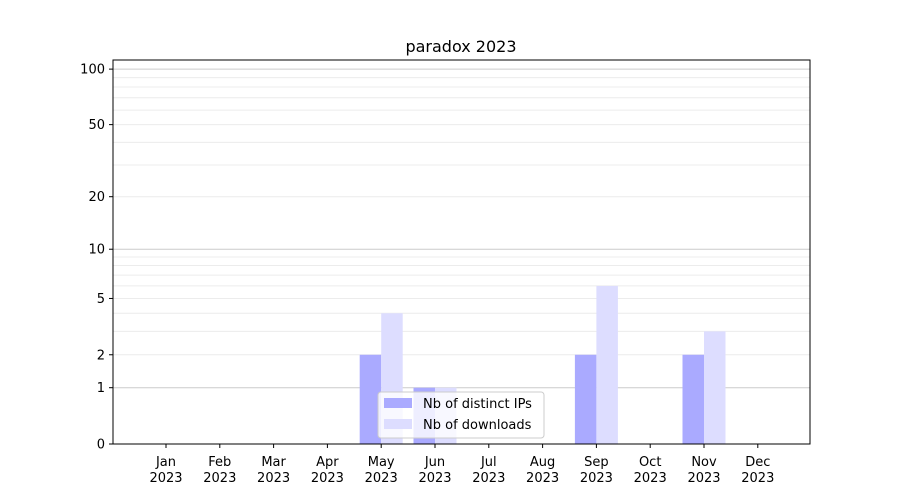  I want to click on x-tick-label-month: Jun, so click(434, 462).